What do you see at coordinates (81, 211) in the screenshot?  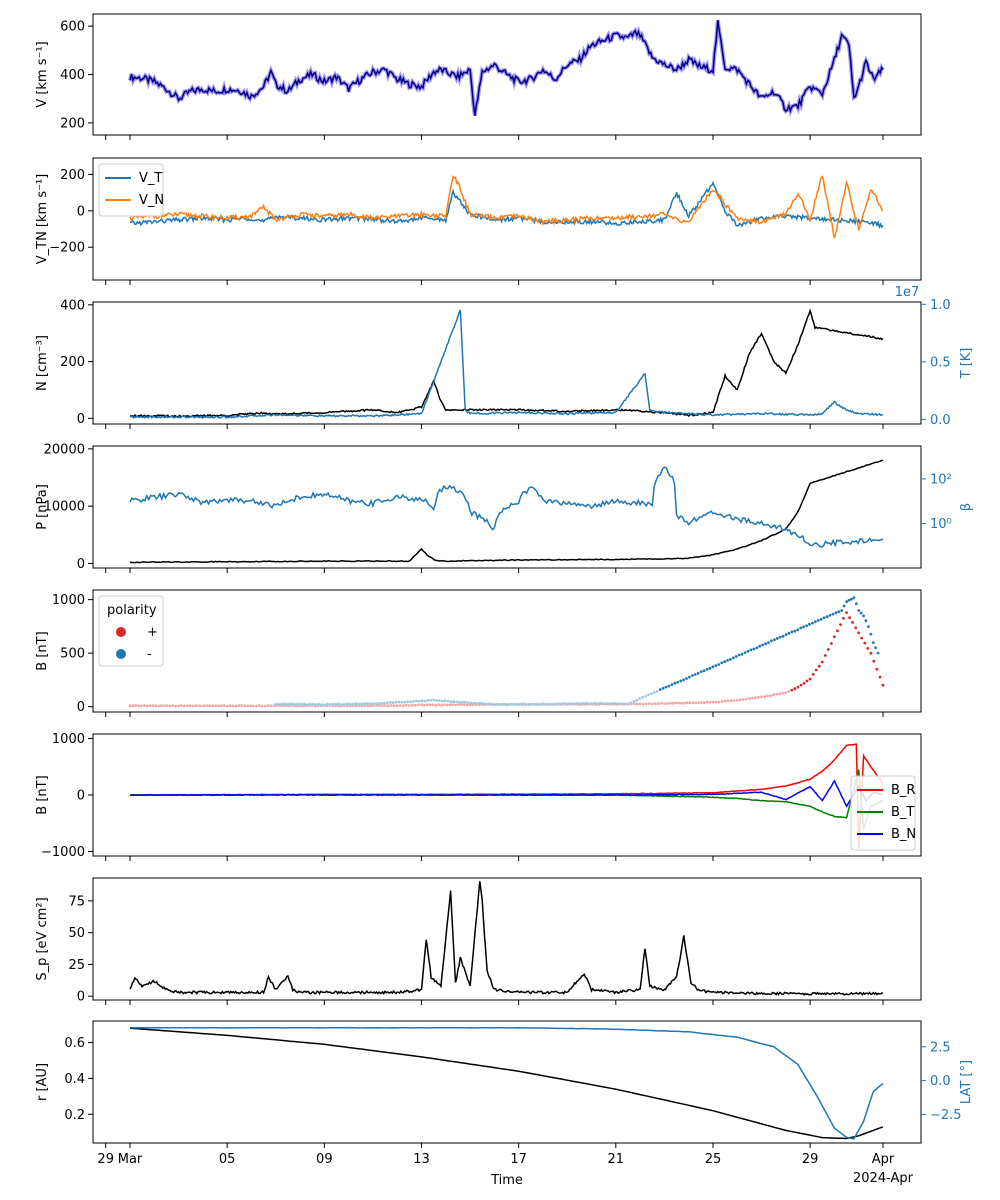 I see `y-tick-label: 0` at bounding box center [81, 211].